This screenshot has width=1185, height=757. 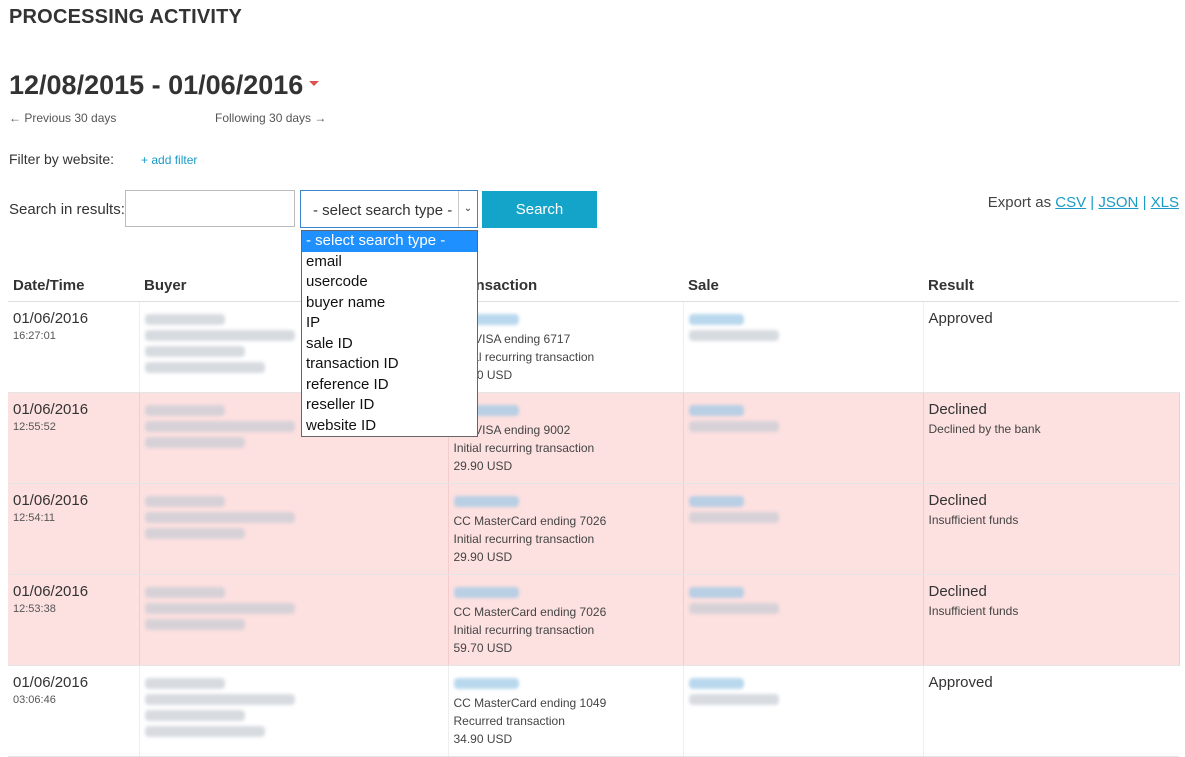 I want to click on add-filter-link: + add filter, so click(x=169, y=160).